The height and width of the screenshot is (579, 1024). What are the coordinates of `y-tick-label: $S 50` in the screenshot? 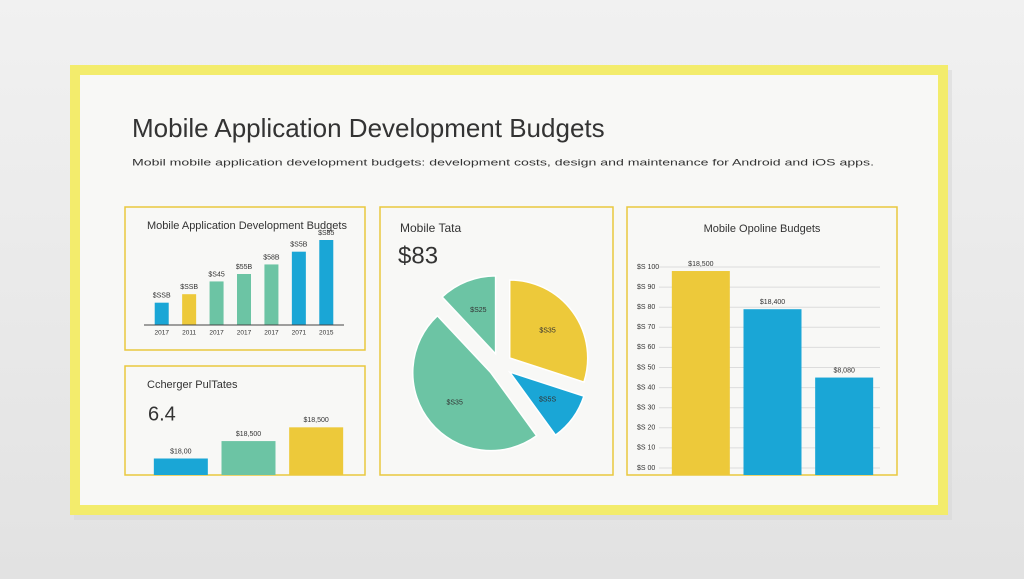 It's located at (646, 367).